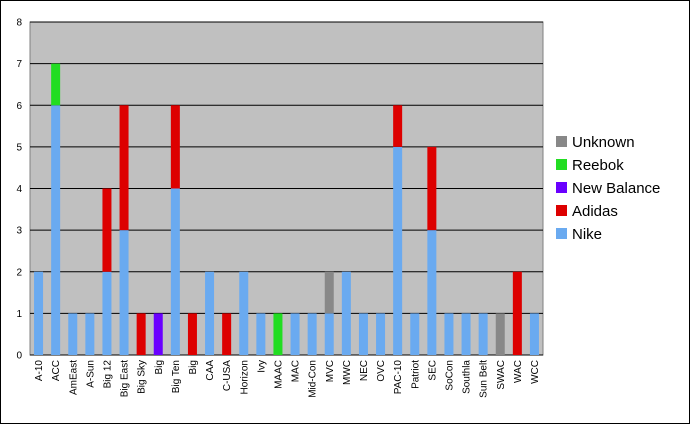 The height and width of the screenshot is (424, 690). I want to click on x-tick-label: MVC, so click(330, 371).